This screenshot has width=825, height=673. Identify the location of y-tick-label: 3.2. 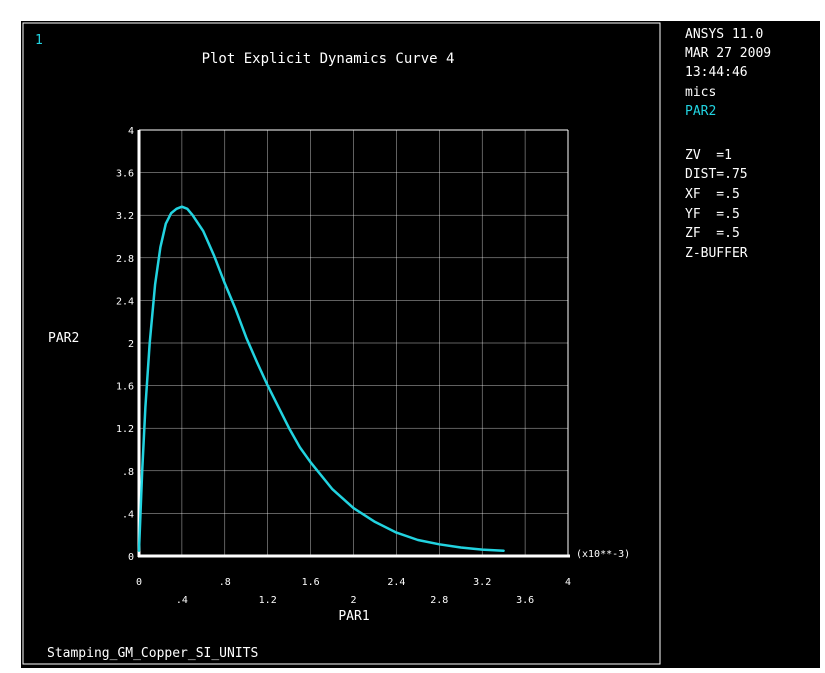
(125, 216).